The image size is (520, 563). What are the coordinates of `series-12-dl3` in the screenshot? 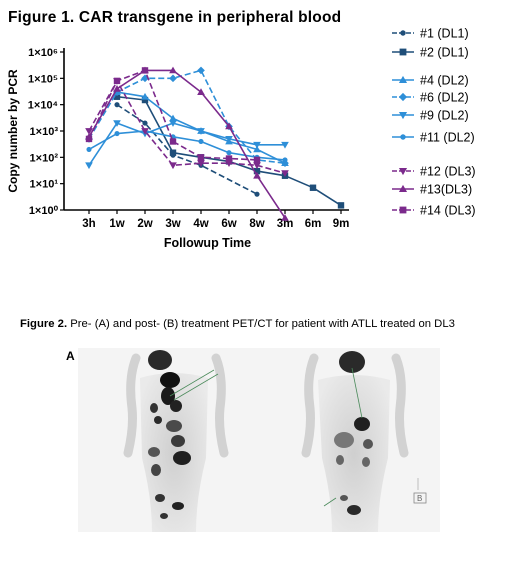 It's located at (187, 128).